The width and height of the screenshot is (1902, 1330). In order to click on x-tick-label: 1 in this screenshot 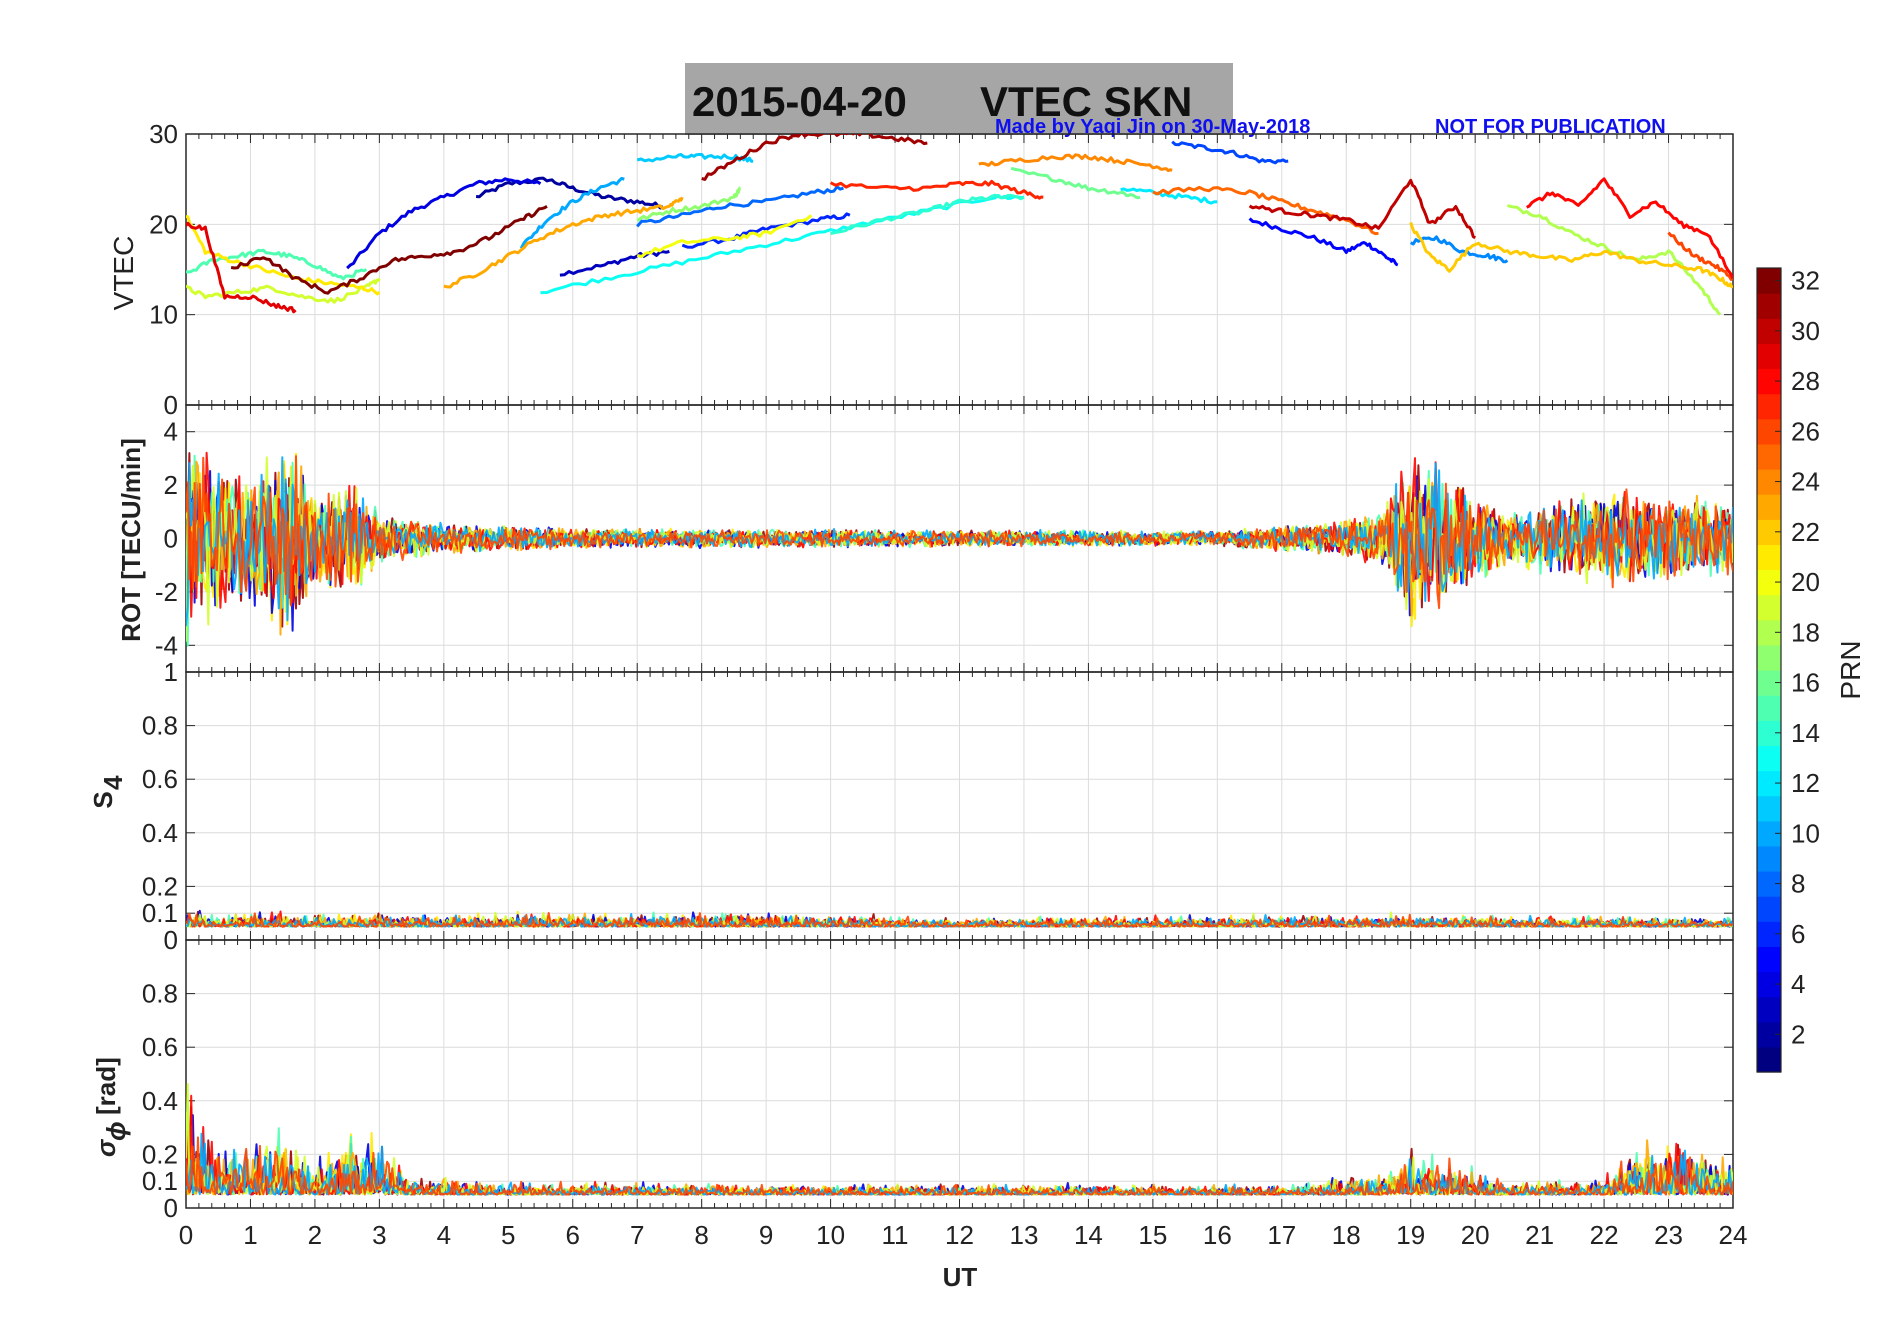, I will do `click(250, 1235)`.